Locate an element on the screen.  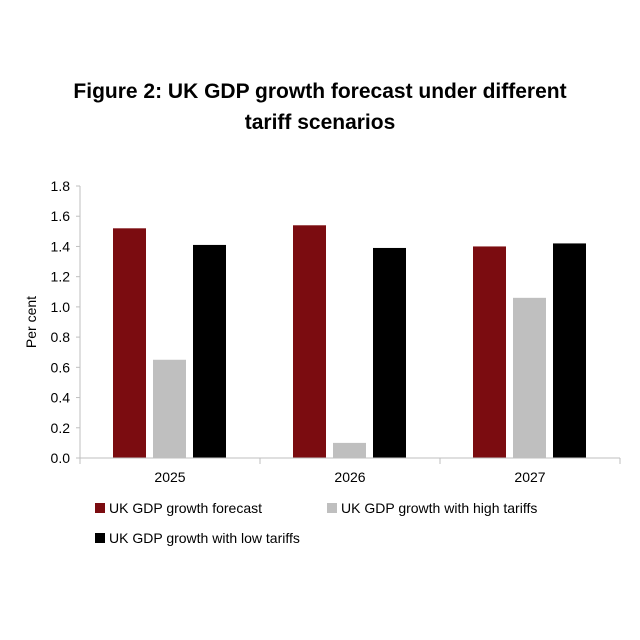
bar-forecast-2026 is located at coordinates (309, 341).